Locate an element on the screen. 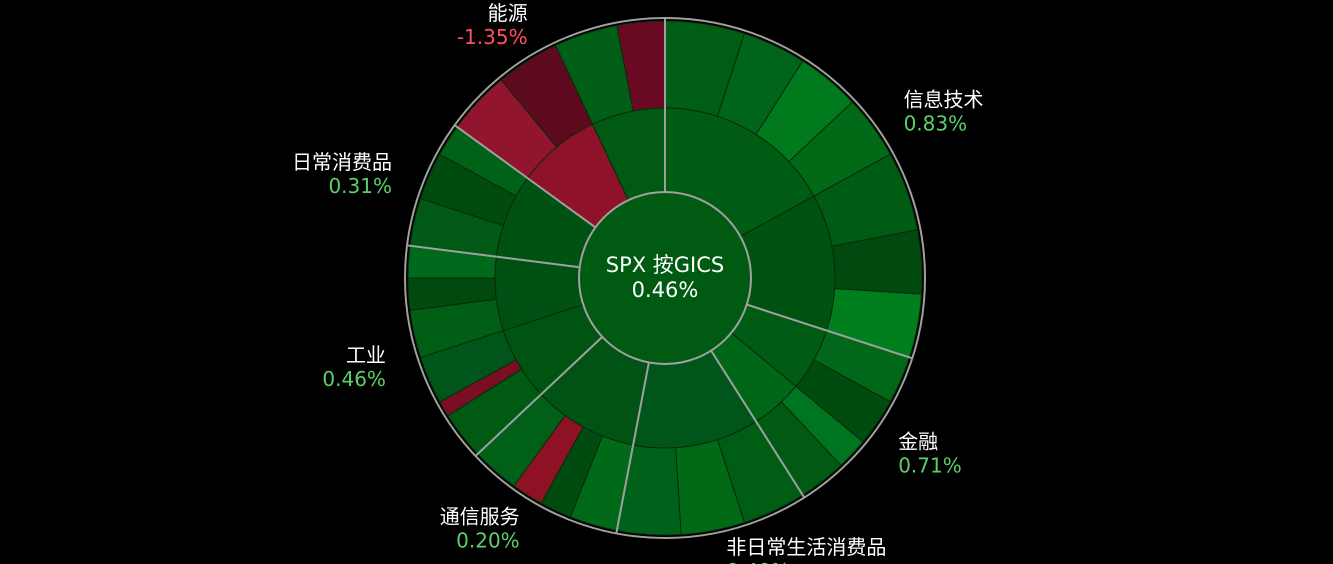 The image size is (1333, 564). sector-name: 非日常生活消费品 is located at coordinates (806, 547).